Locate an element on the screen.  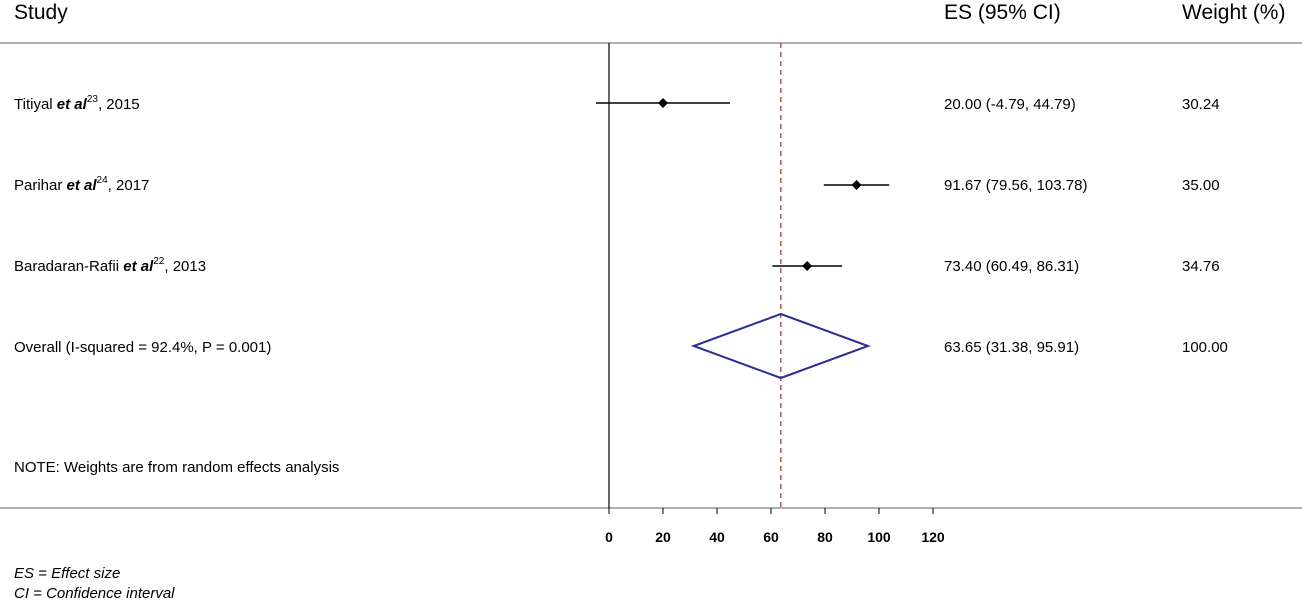
study-ref-1: 24 is located at coordinates (103, 180).